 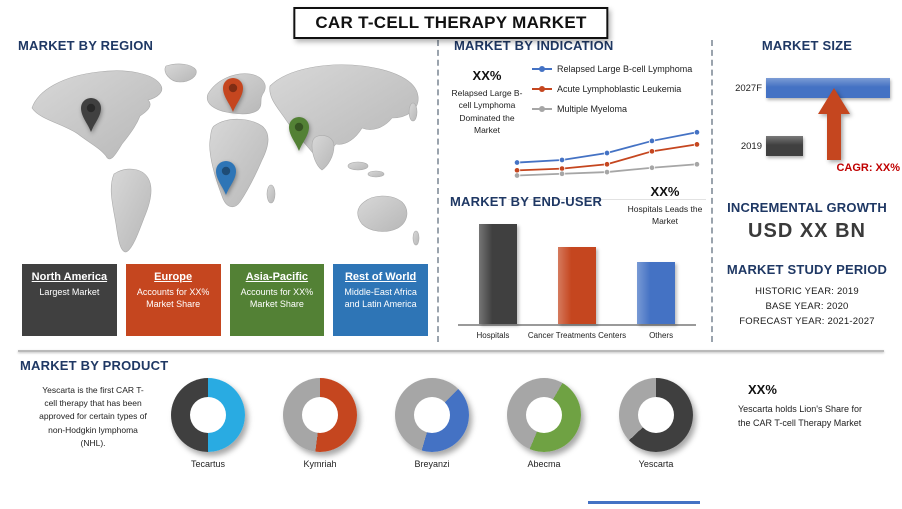 What do you see at coordinates (69, 300) in the screenshot?
I see `region-box-north-america: North America Largest Market` at bounding box center [69, 300].